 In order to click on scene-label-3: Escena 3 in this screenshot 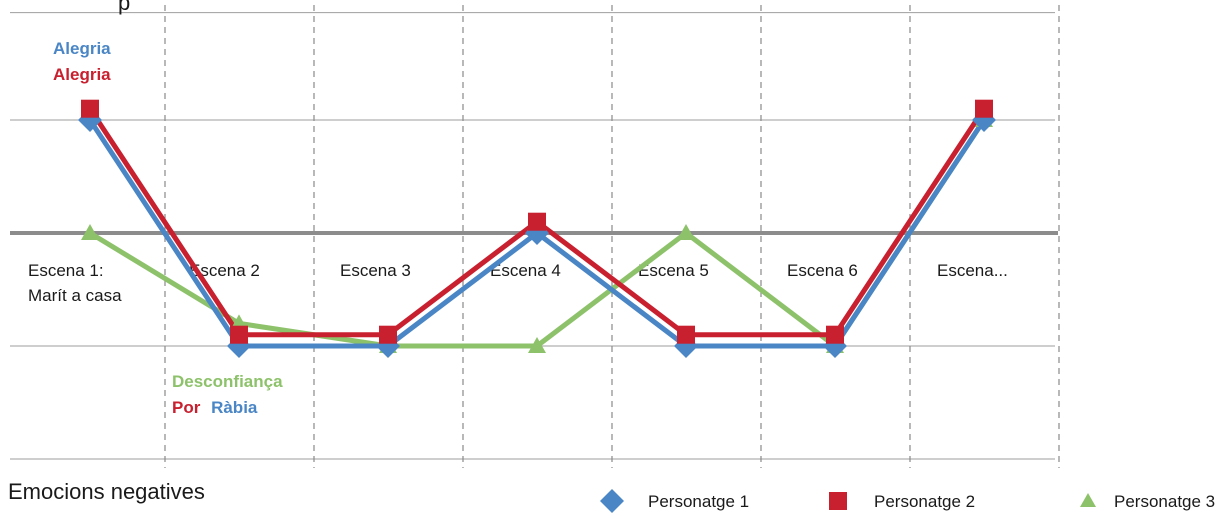, I will do `click(375, 270)`.